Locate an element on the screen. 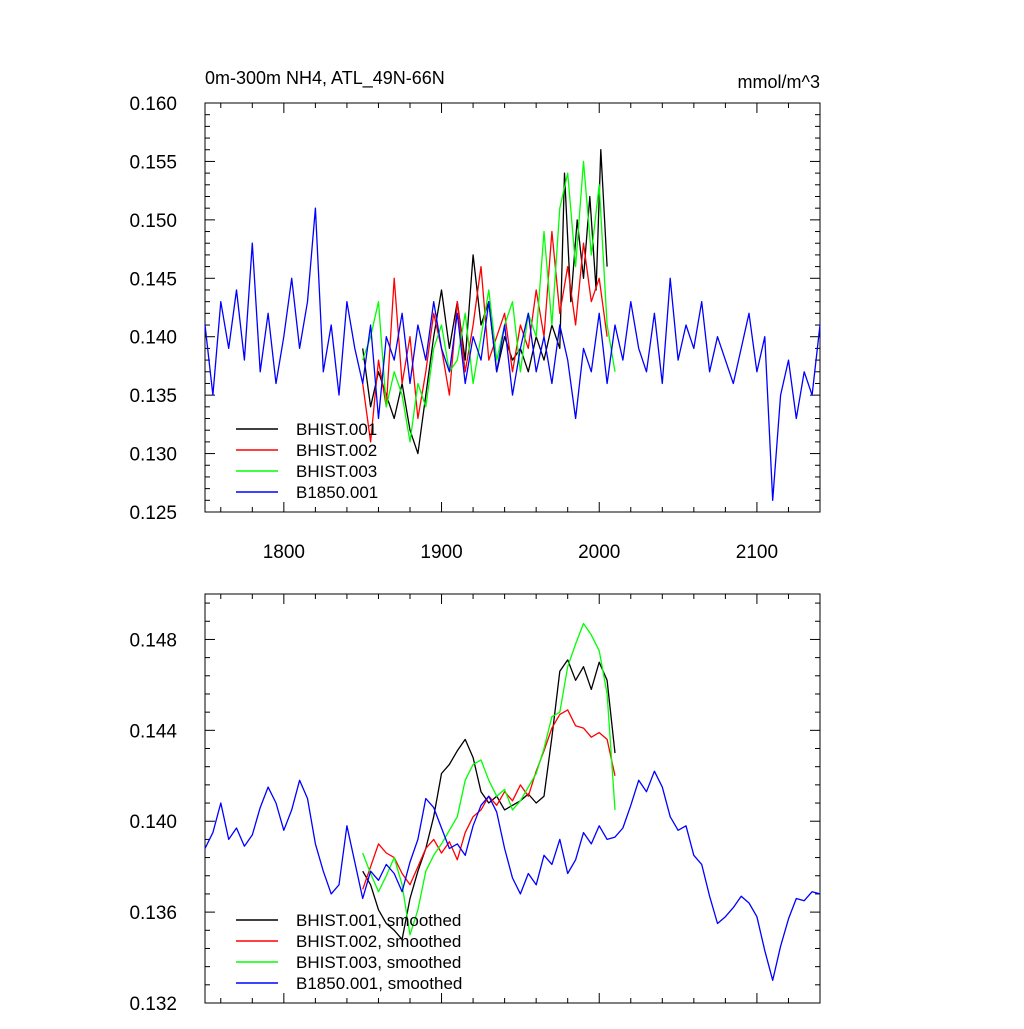 This screenshot has width=1024, height=1029. bottom-legend-label: BHIST.003, smoothed is located at coordinates (378, 962).